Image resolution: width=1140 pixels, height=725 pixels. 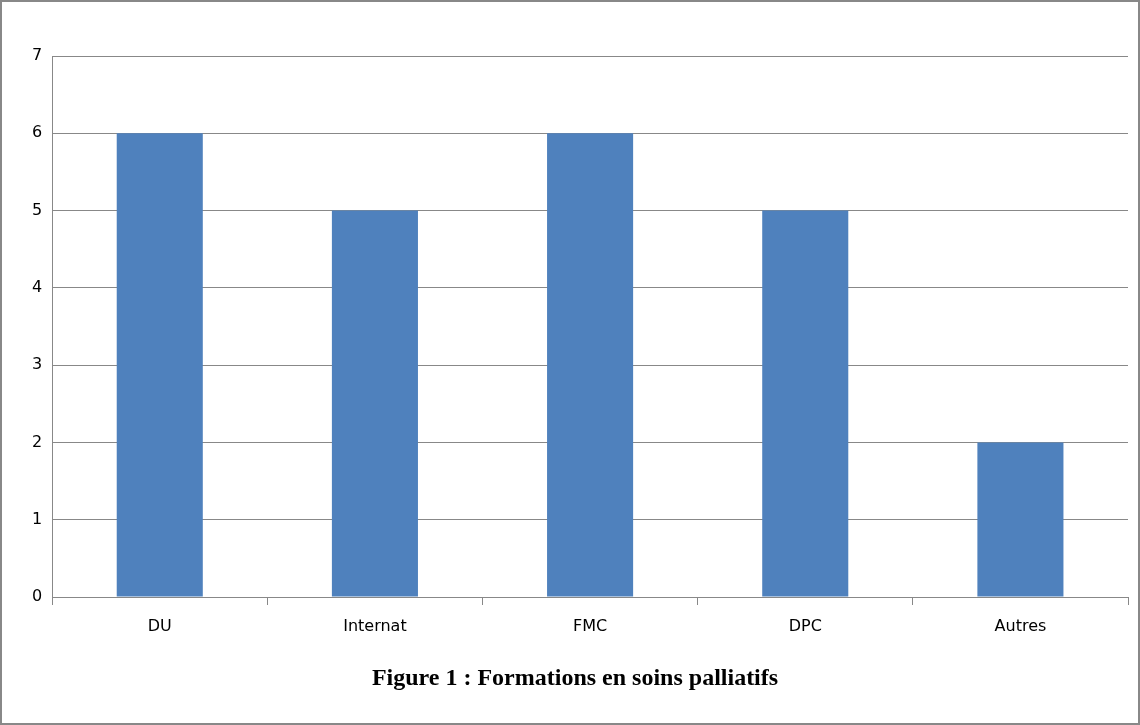 I want to click on y-tick-label: 6, so click(x=37, y=132).